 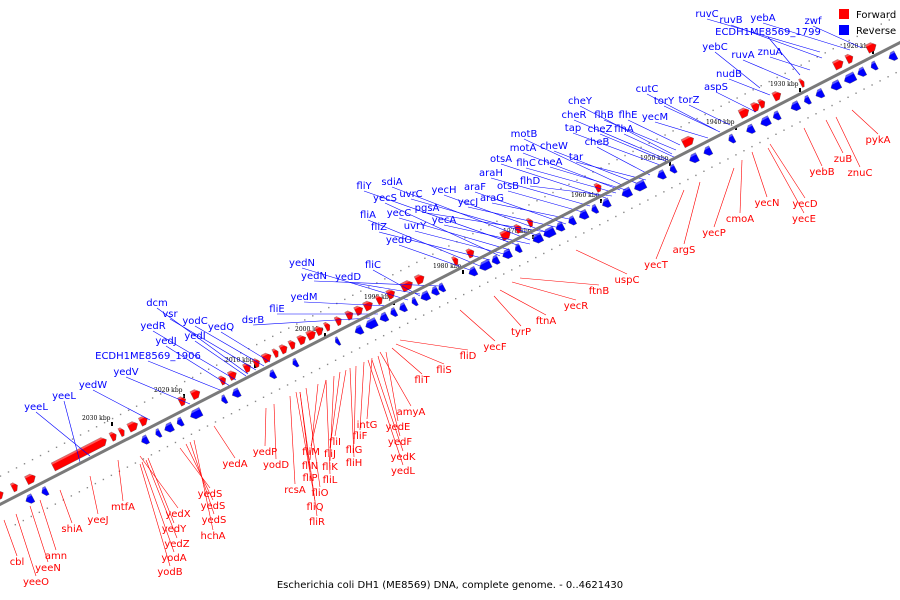 What do you see at coordinates (740, 219) in the screenshot?
I see `forward-gene-label: cmoA` at bounding box center [740, 219].